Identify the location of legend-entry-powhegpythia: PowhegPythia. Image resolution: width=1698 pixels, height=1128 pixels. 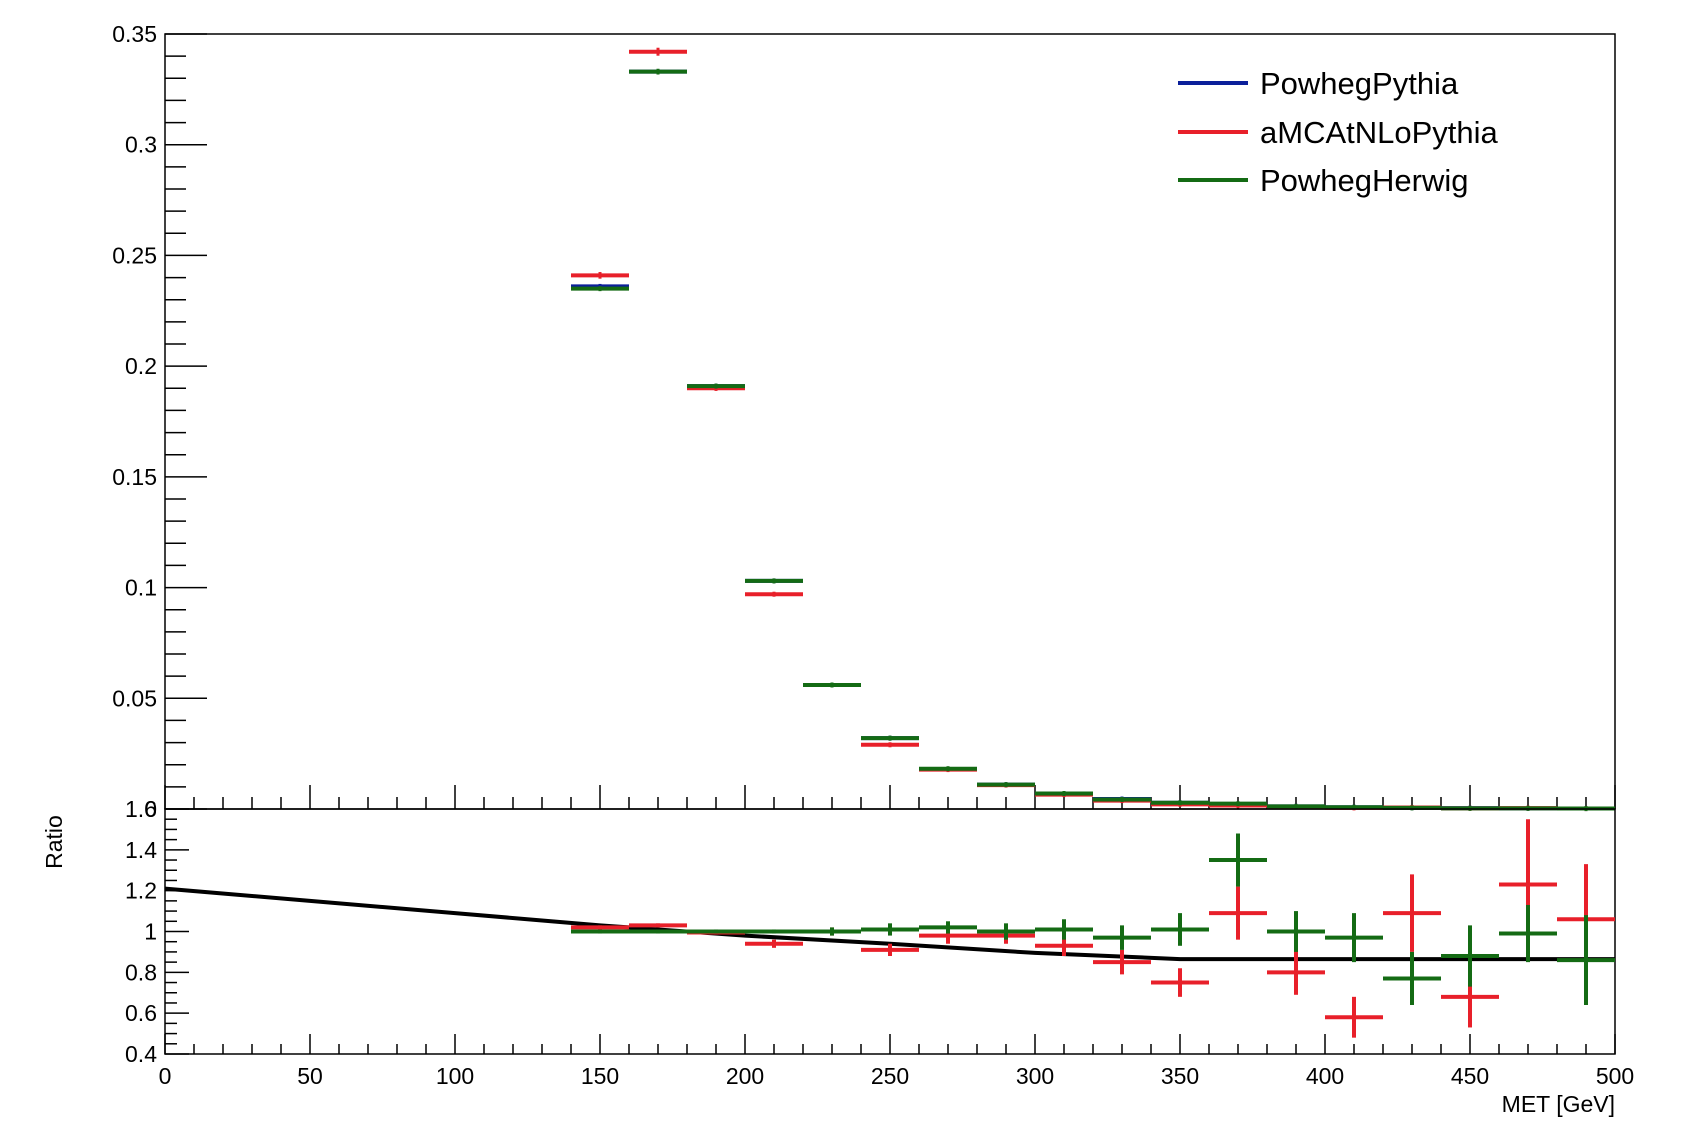
(1318, 83).